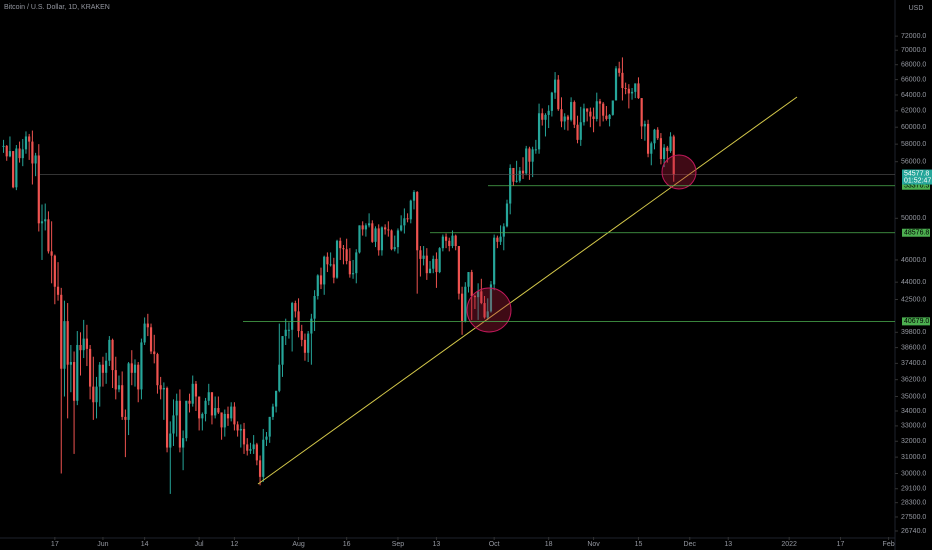  Describe the element at coordinates (913, 218) in the screenshot. I see `y-tick-label: 50000.0` at that location.